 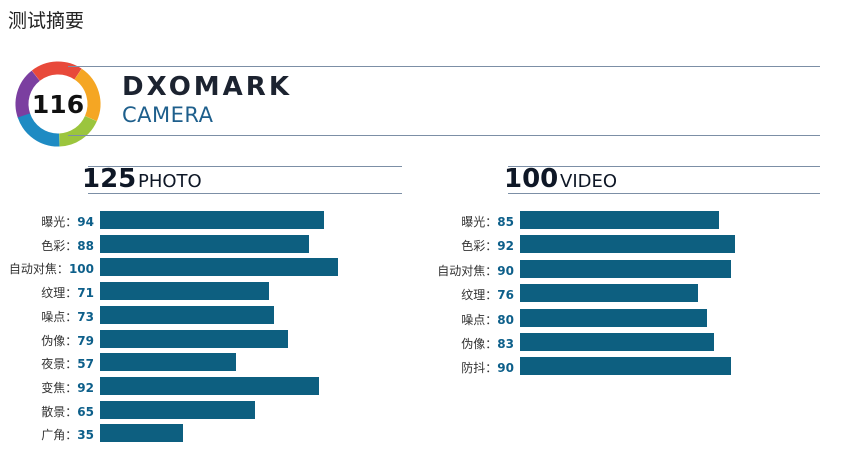 I want to click on brand-top-rule, so click(x=444, y=66).